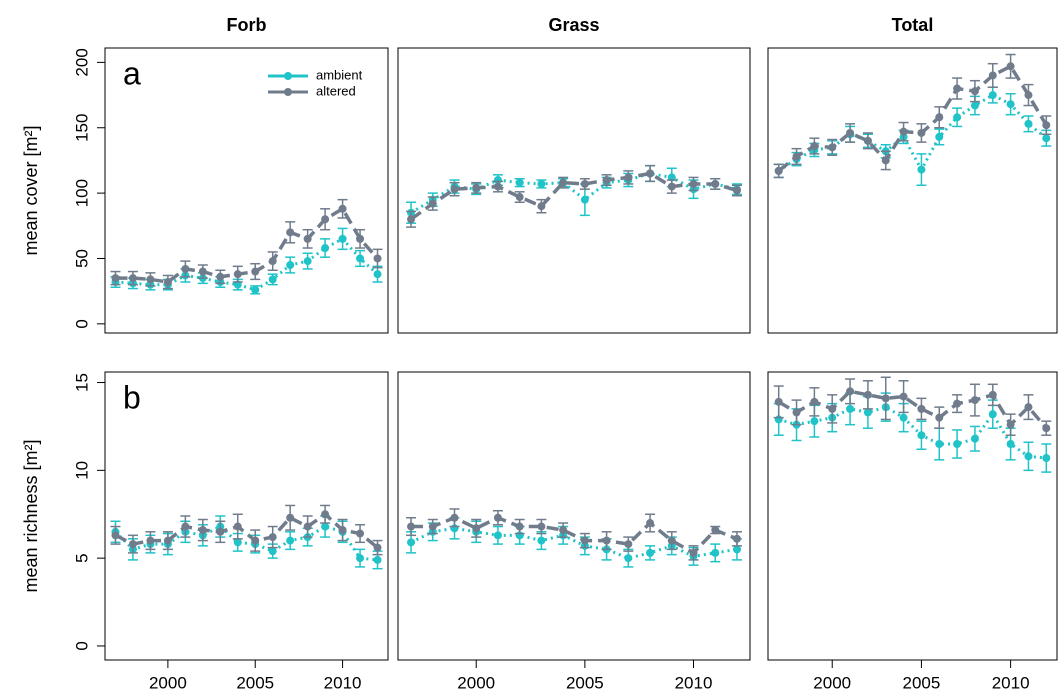  I want to click on y-tick-label: 10, so click(81, 470).